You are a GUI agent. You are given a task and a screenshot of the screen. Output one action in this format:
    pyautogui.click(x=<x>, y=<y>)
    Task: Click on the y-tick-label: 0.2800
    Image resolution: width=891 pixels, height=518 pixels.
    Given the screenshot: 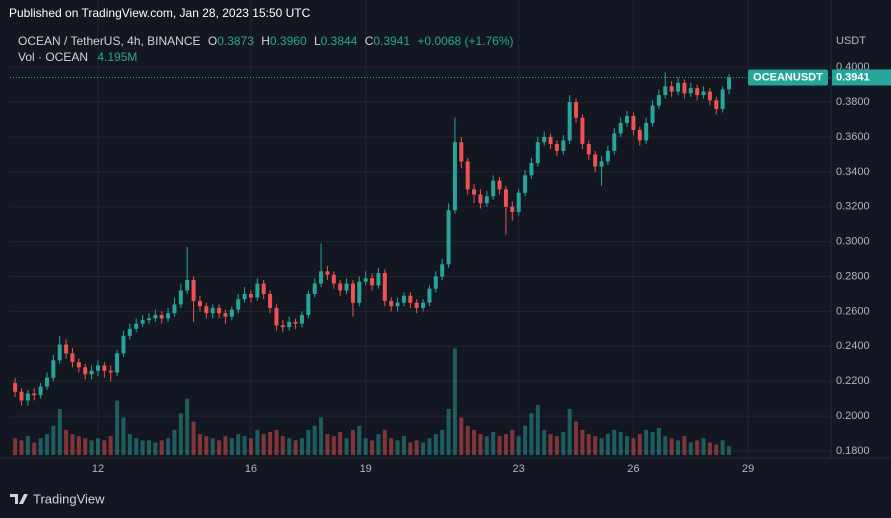 What is the action you would take?
    pyautogui.click(x=853, y=276)
    